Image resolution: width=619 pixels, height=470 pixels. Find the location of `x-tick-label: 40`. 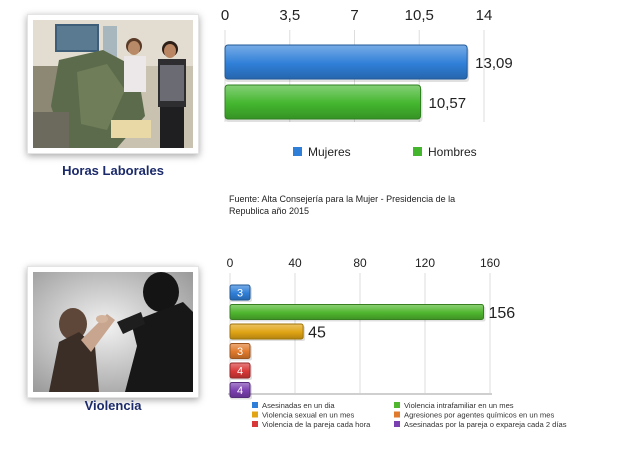

x-tick-label: 40 is located at coordinates (295, 263).